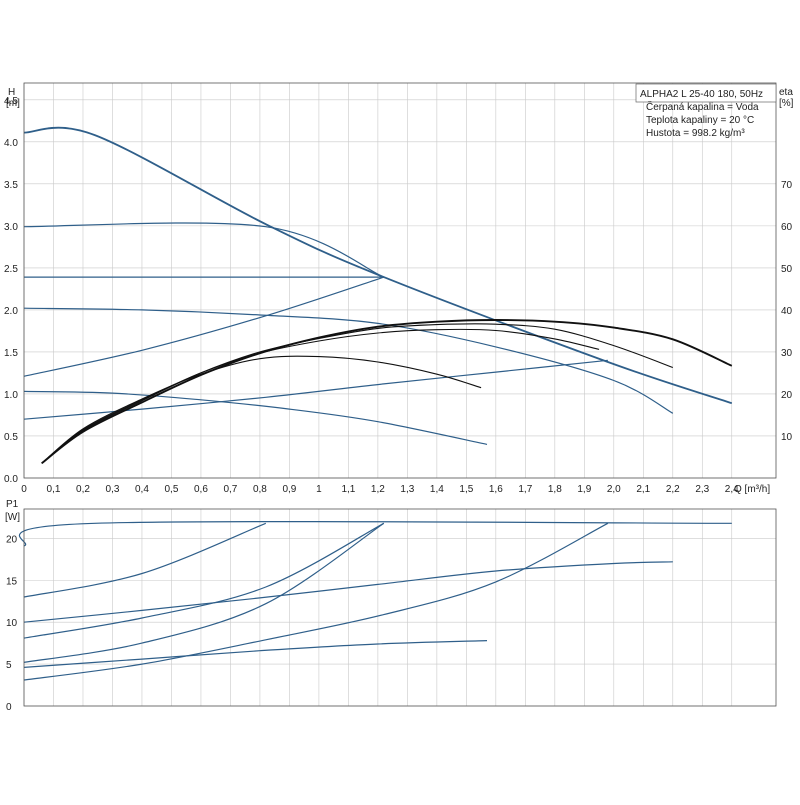  I want to click on x-tick-label: 0,4, so click(142, 489).